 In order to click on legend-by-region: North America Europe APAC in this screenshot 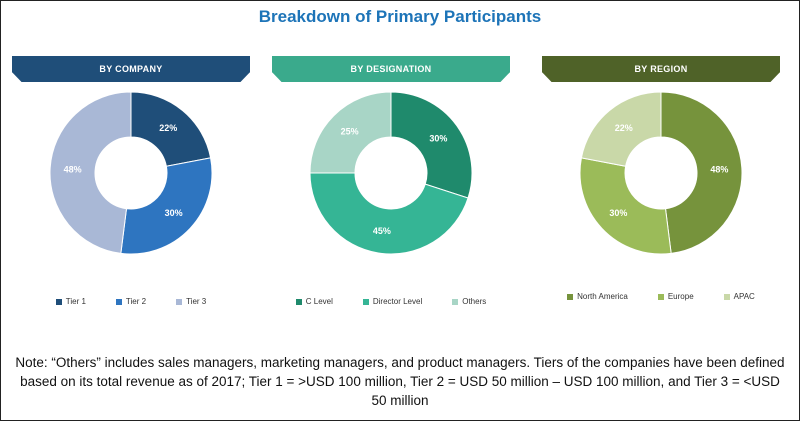, I will do `click(661, 296)`.